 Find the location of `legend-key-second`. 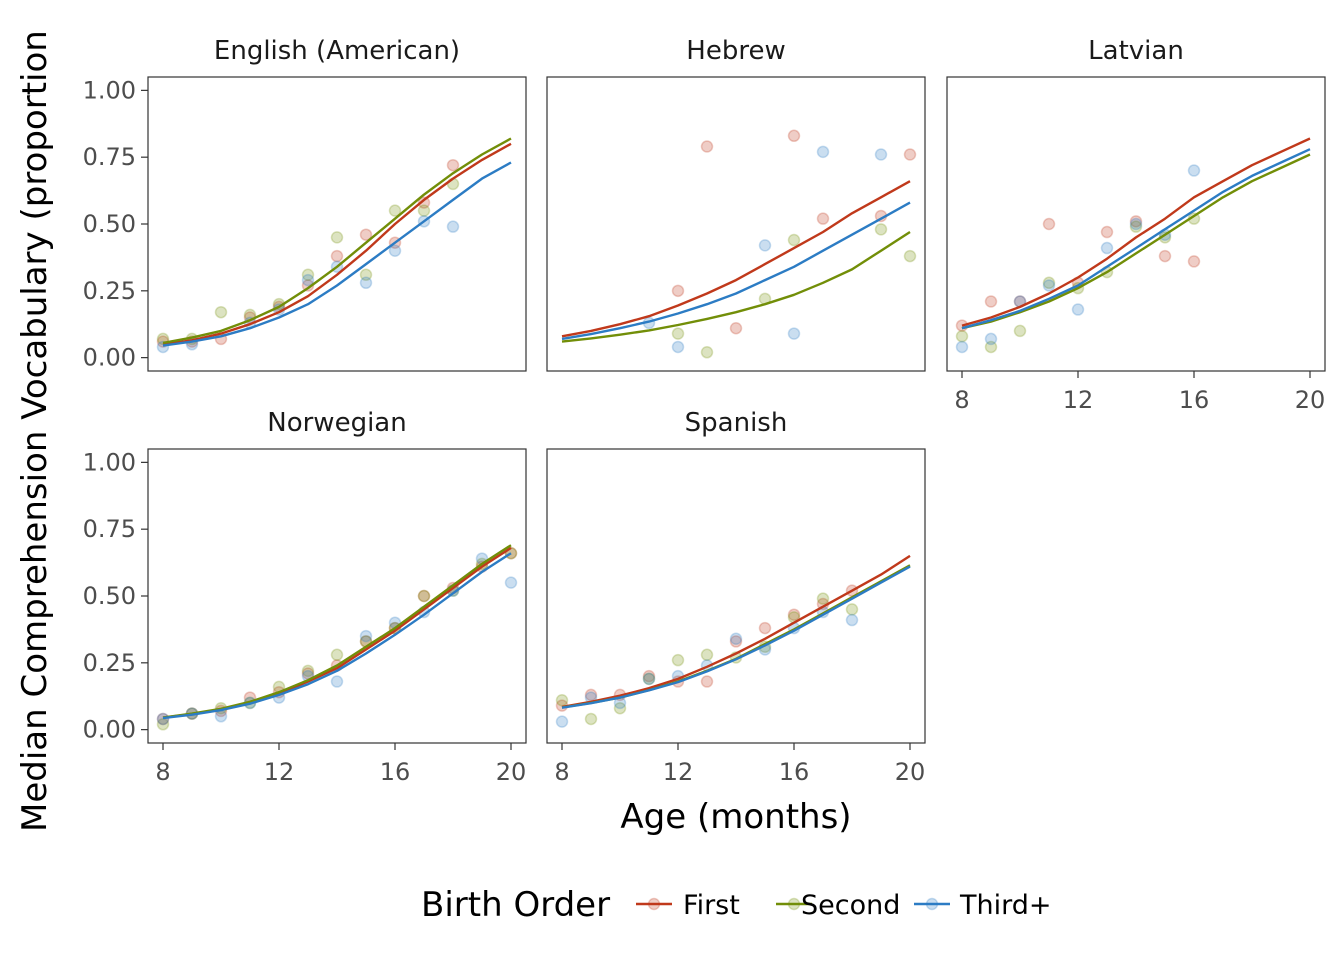

legend-key-second is located at coordinates (794, 904).